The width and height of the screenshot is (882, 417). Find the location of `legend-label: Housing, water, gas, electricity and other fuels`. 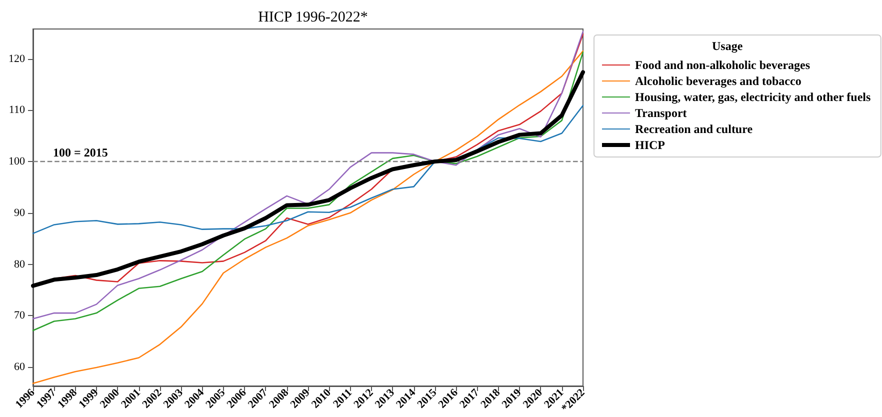

legend-label: Housing, water, gas, electricity and other fuels is located at coordinates (753, 97).